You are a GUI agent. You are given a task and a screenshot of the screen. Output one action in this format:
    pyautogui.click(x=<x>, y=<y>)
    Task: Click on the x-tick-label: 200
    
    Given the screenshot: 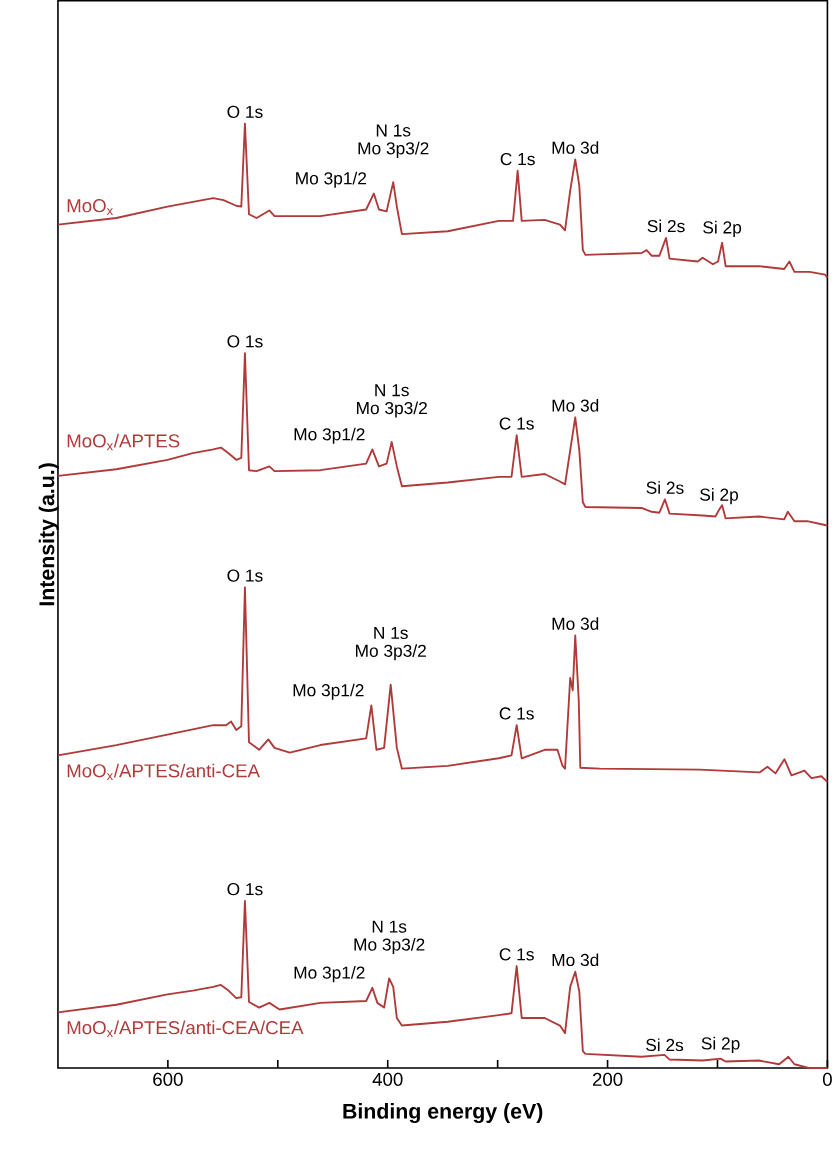 What is the action you would take?
    pyautogui.click(x=607, y=1079)
    